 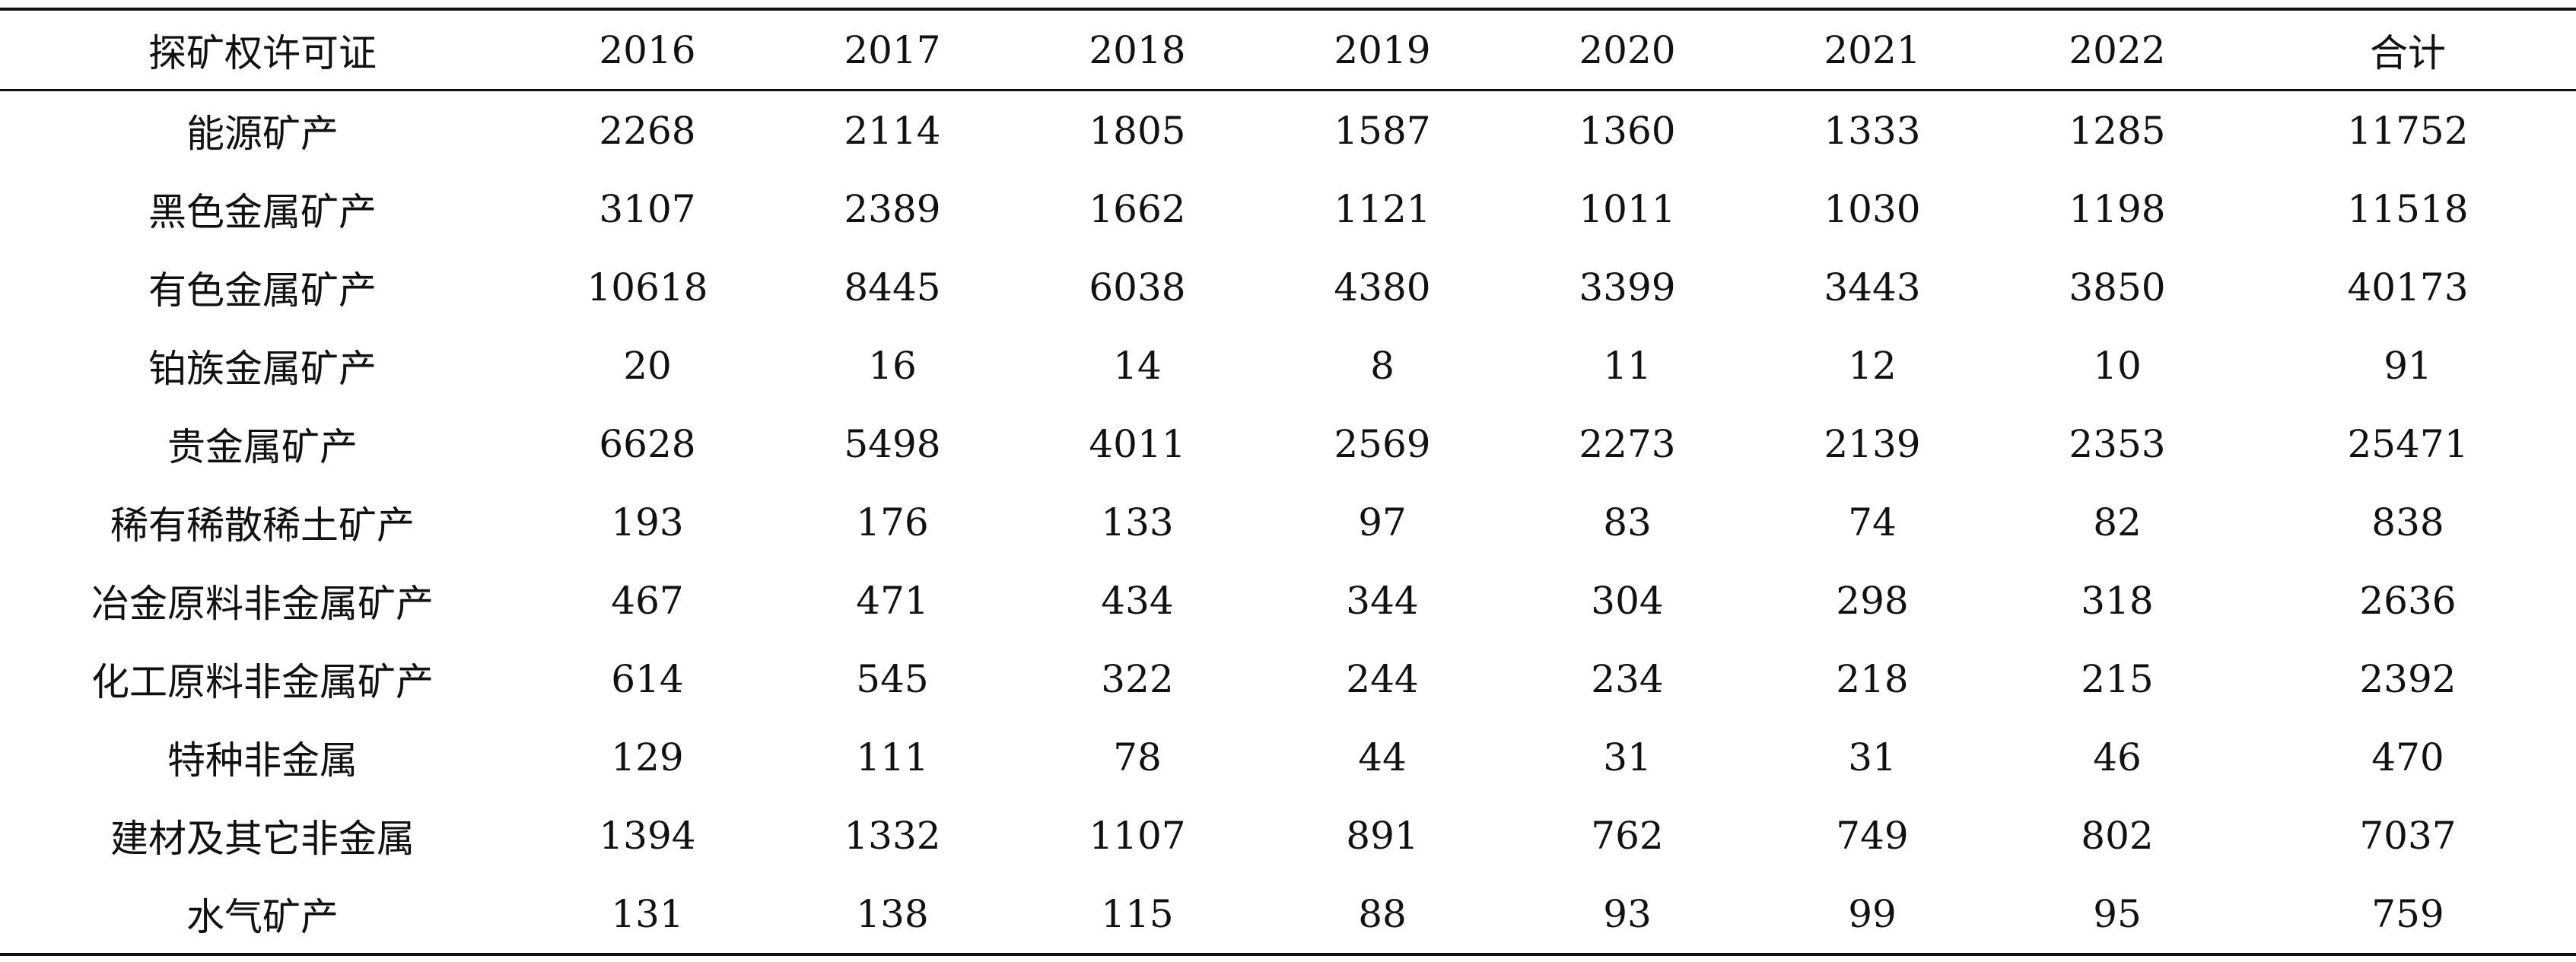 I want to click on data-cell: 44, so click(x=1382, y=757).